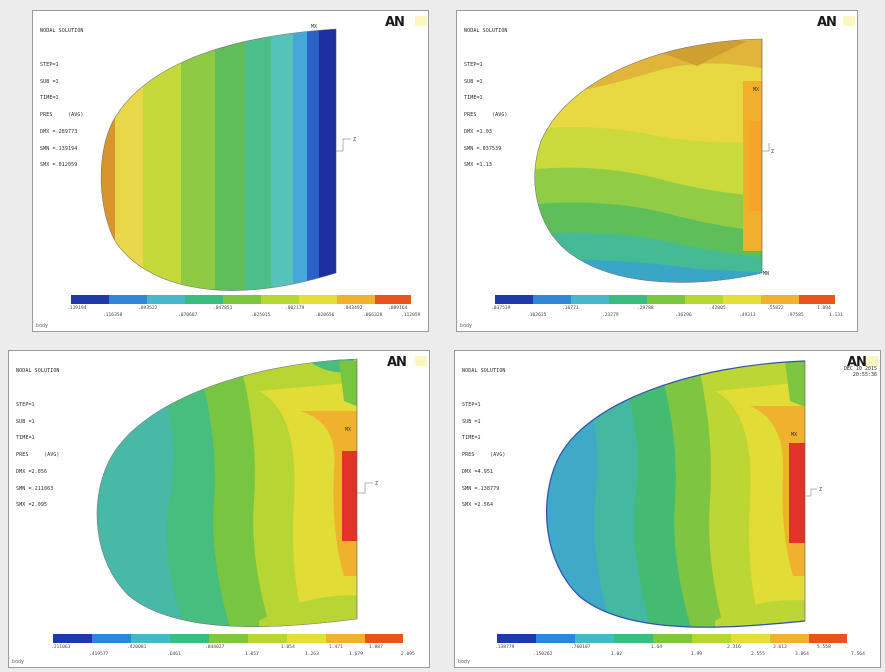 The width and height of the screenshot is (885, 672). Describe the element at coordinates (766, 274) in the screenshot. I see `node-mark-mn: MN` at that location.